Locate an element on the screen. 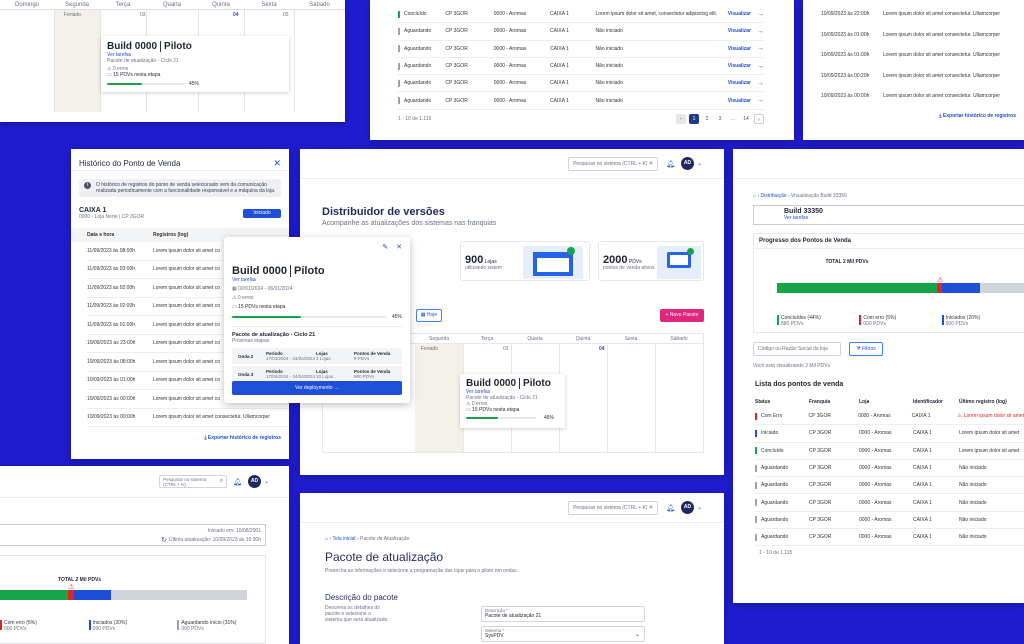 The width and height of the screenshot is (1024, 644). kpi-lojas: 900 Lojas utilizando sistem is located at coordinates (525, 261).